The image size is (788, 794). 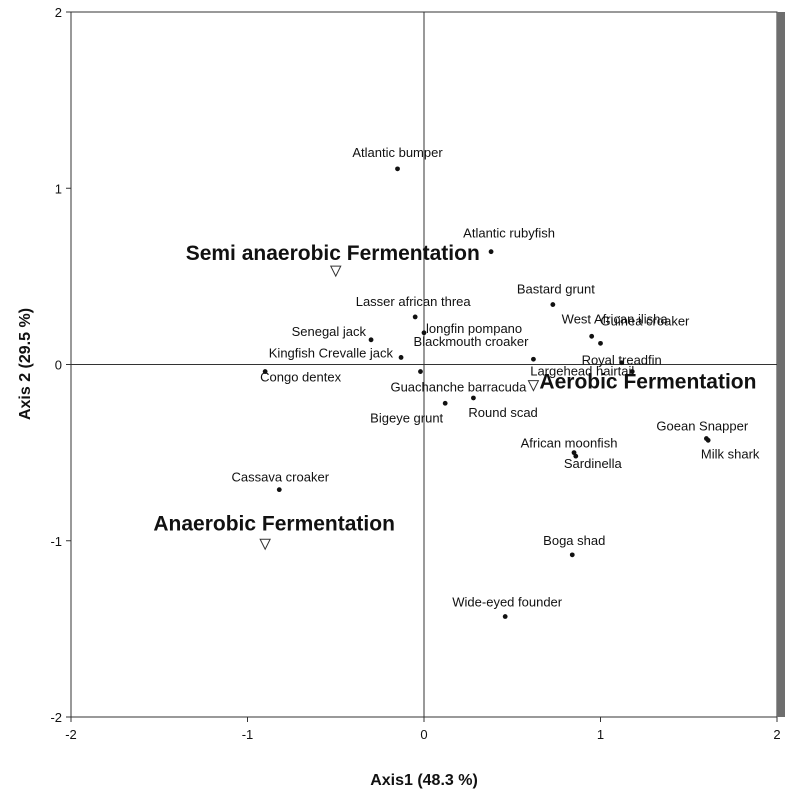 What do you see at coordinates (582, 371) in the screenshot?
I see `point-label: Largehead hairtail` at bounding box center [582, 371].